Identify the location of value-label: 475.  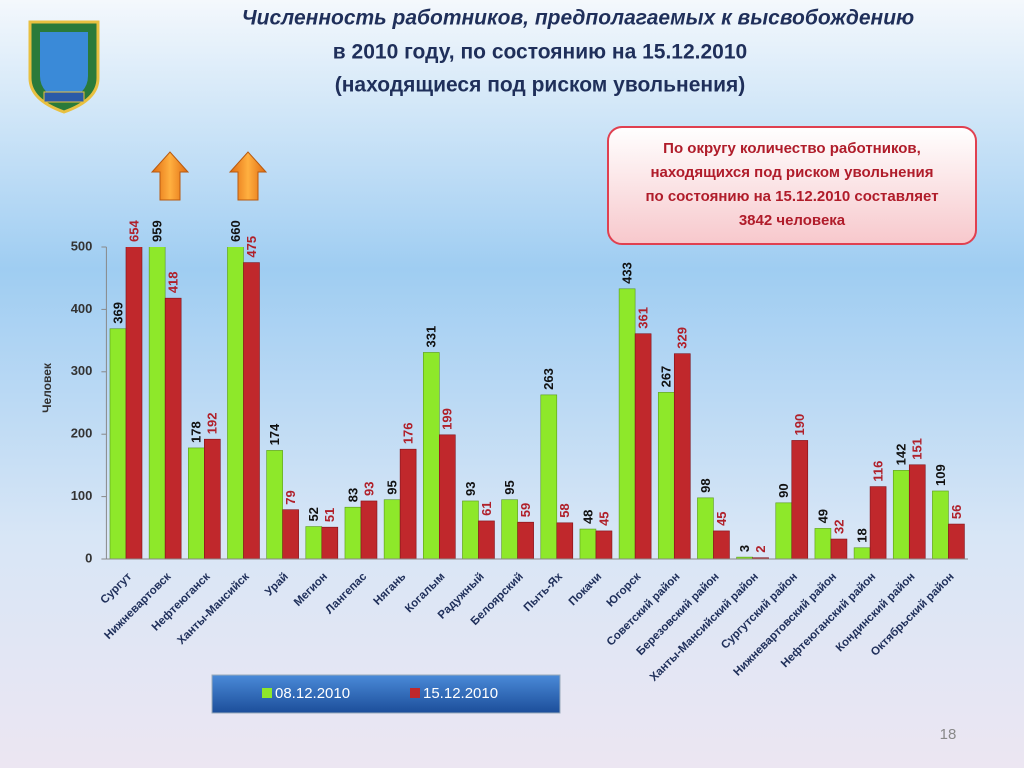
(251, 247).